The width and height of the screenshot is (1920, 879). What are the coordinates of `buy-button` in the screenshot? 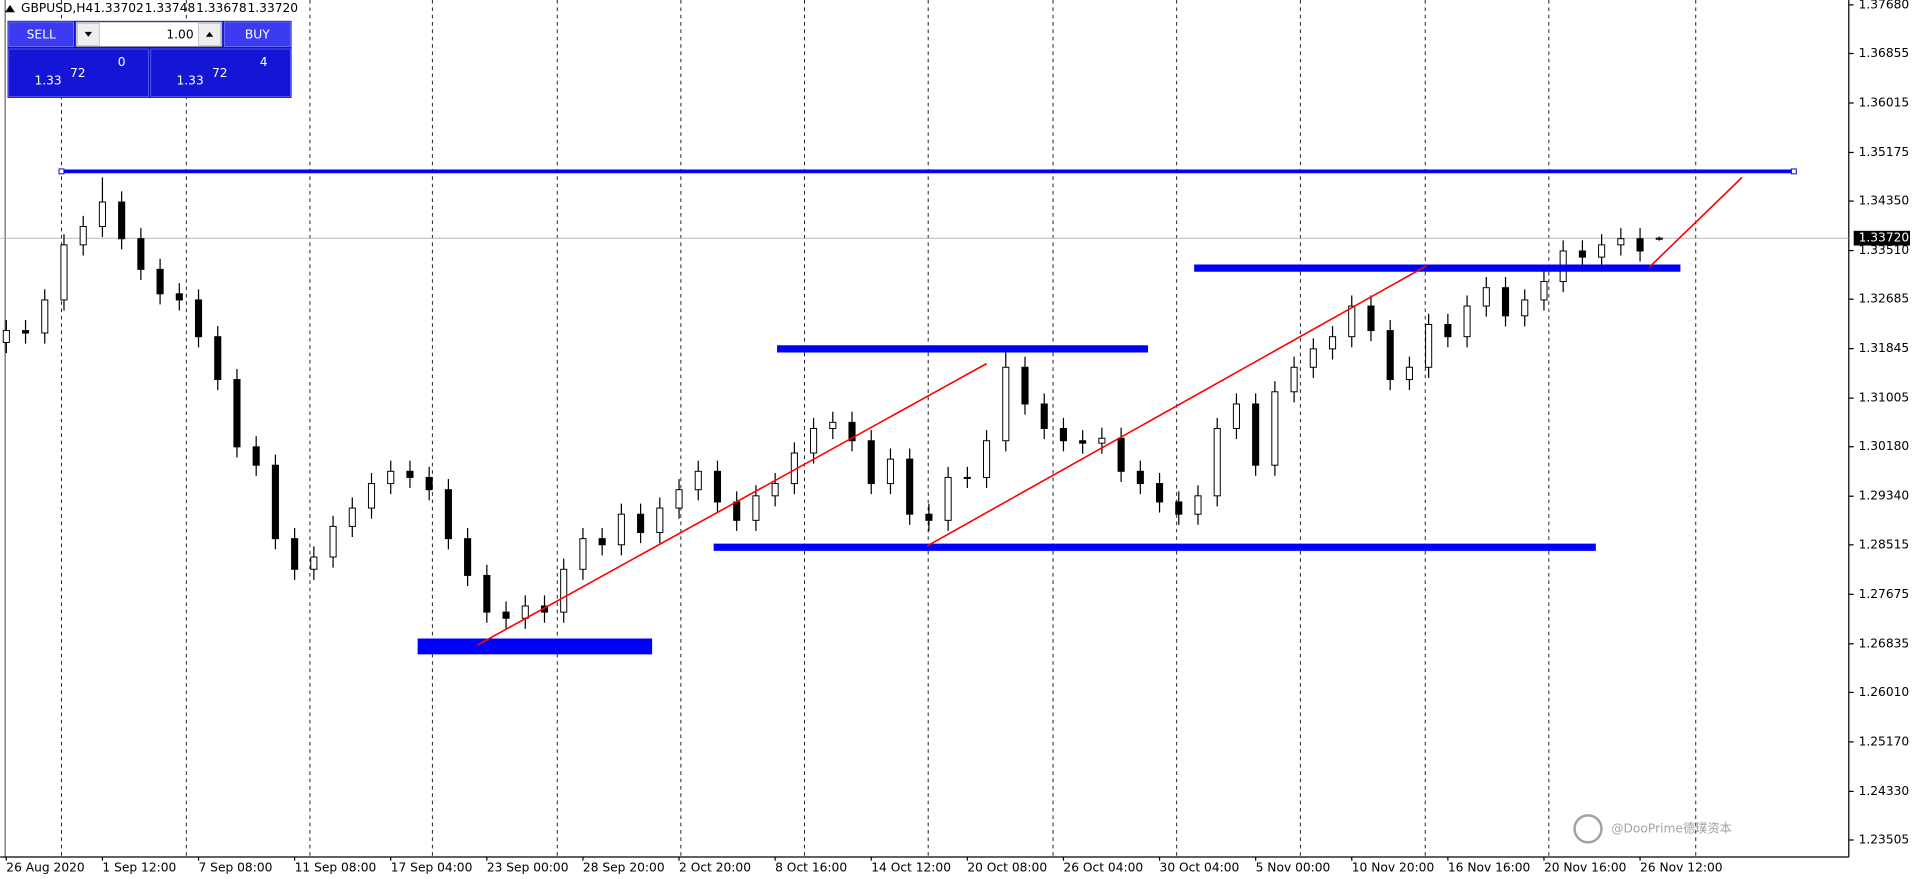 It's located at (257, 34).